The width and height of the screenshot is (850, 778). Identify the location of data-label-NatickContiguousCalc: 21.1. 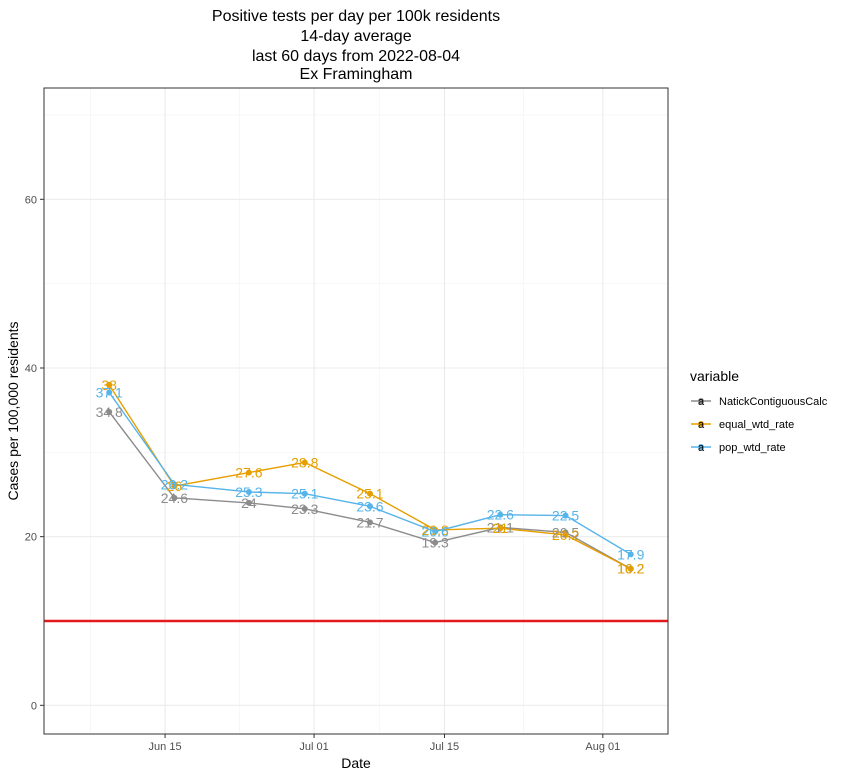
(500, 527).